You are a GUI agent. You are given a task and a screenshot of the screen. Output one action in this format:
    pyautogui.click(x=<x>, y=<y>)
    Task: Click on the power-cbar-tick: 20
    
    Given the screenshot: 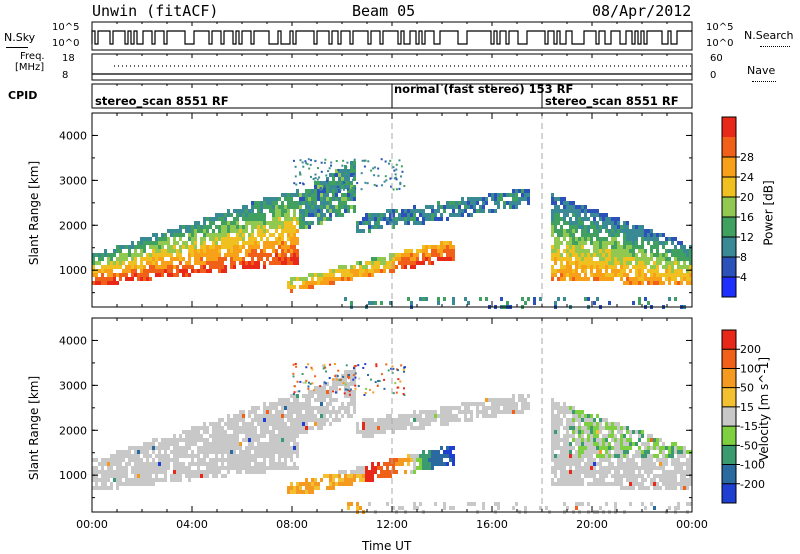 What is the action you would take?
    pyautogui.click(x=747, y=197)
    